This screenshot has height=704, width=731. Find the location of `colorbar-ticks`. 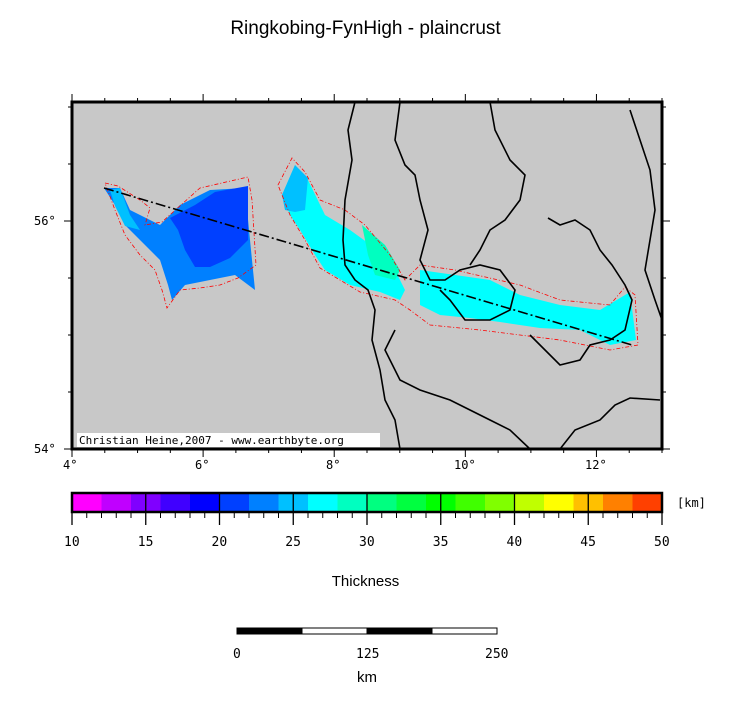

colorbar-ticks is located at coordinates (367, 509).